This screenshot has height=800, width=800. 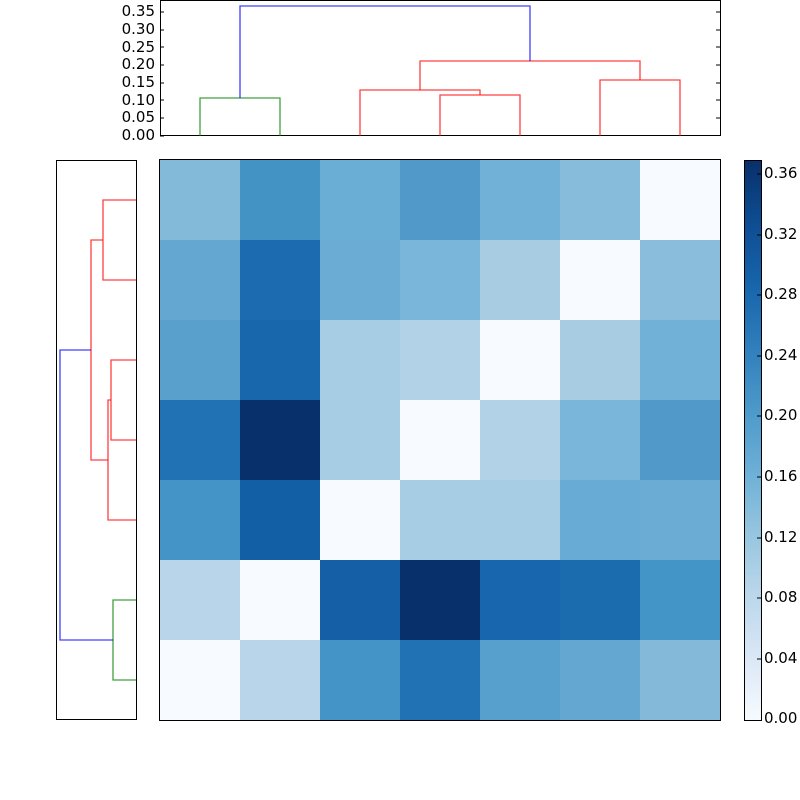 I want to click on colorbar-tick-label: 0.24, so click(x=781, y=355).